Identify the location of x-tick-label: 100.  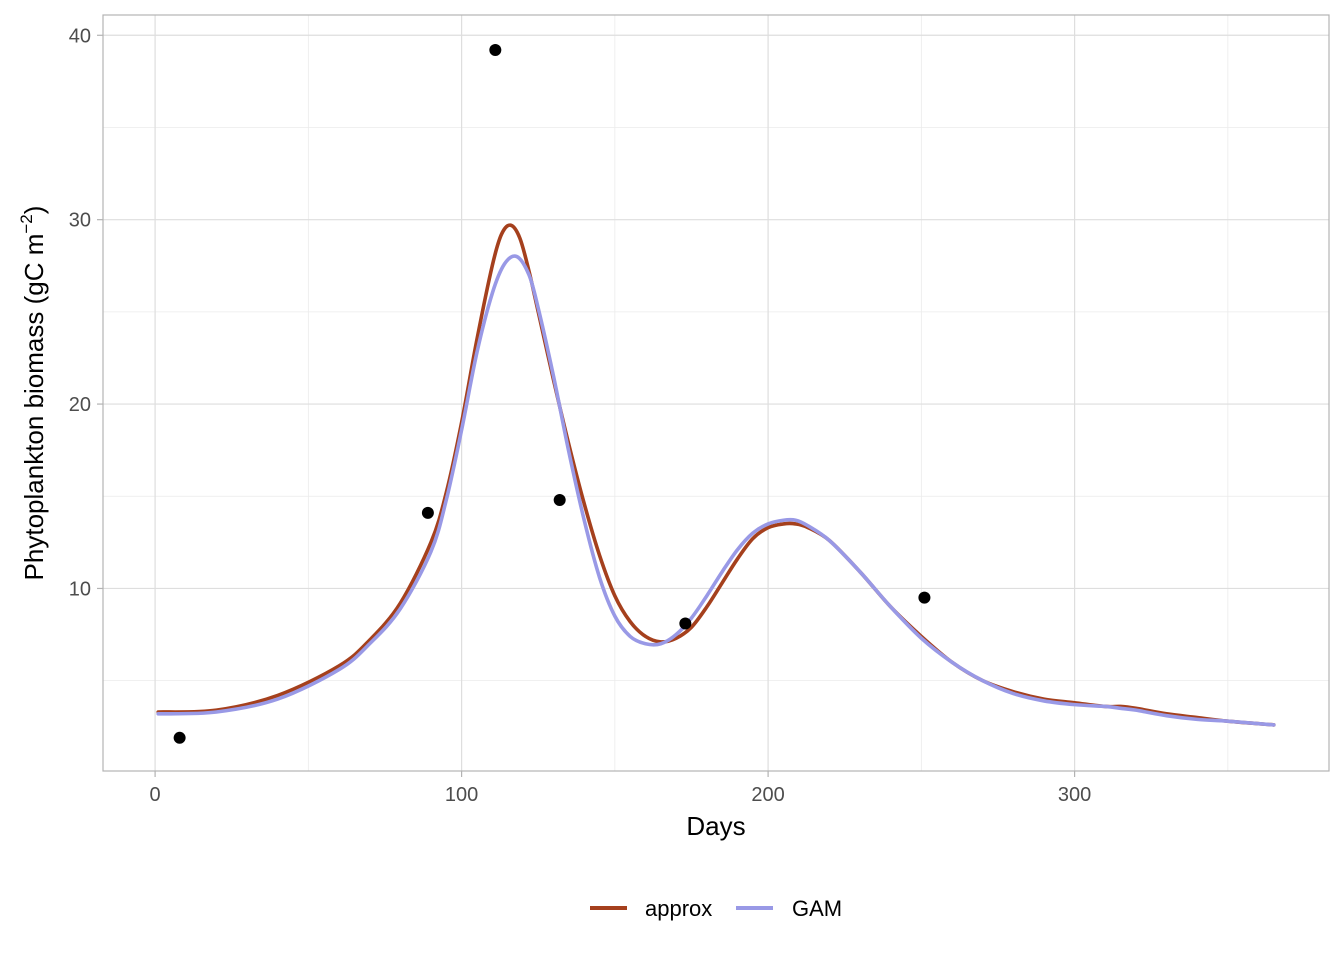
(461, 795).